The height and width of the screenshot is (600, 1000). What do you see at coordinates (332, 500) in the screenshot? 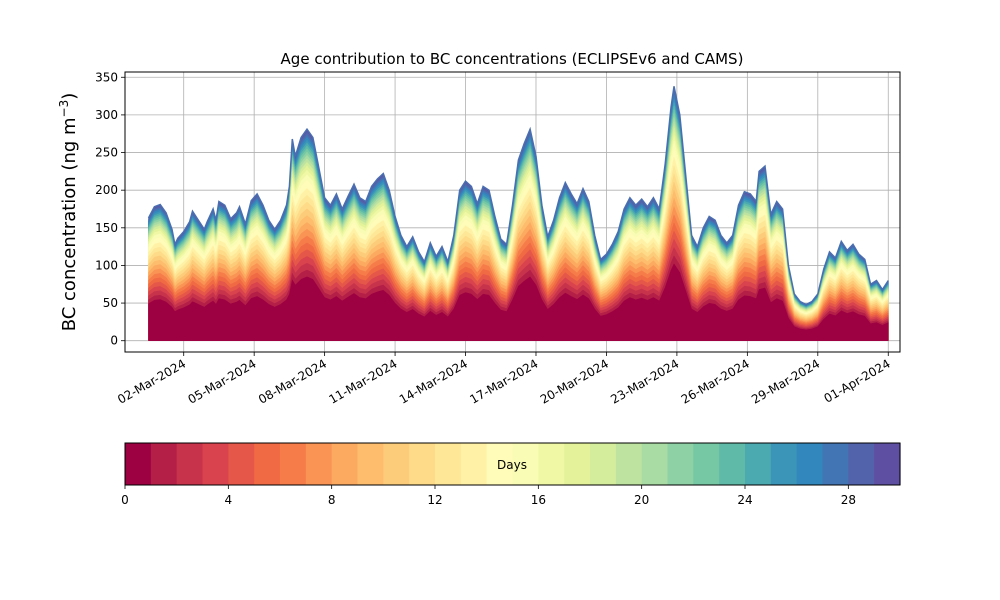
I see `colorbar-tick-label: 8` at bounding box center [332, 500].